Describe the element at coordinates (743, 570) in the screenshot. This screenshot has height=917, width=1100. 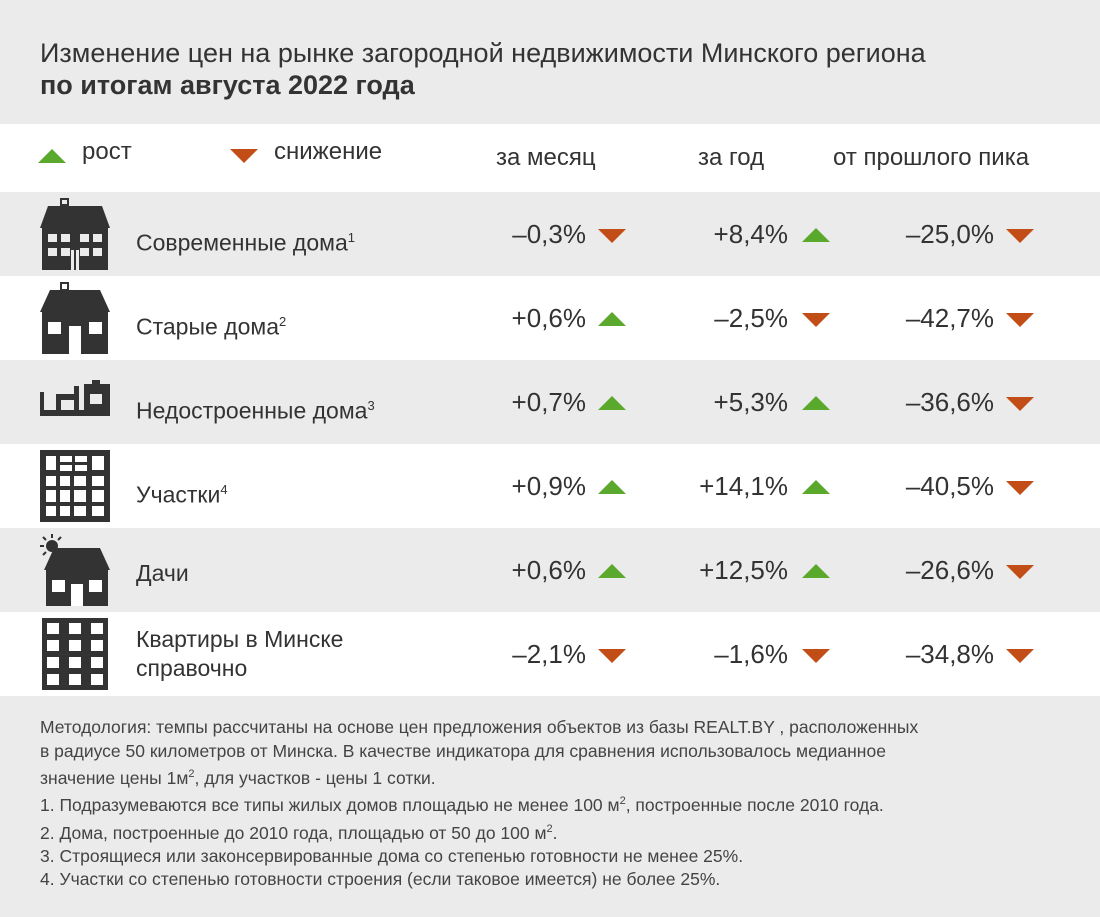
I see `value-year: +12,5%` at that location.